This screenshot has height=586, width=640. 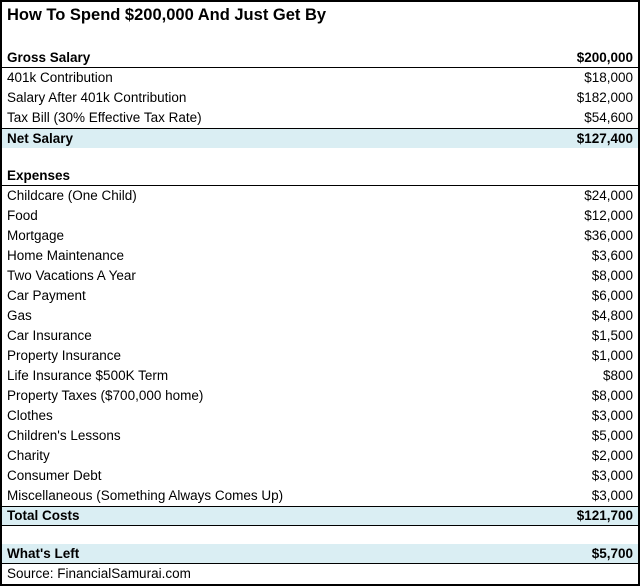 What do you see at coordinates (46, 296) in the screenshot?
I see `row-label: Car Payment` at bounding box center [46, 296].